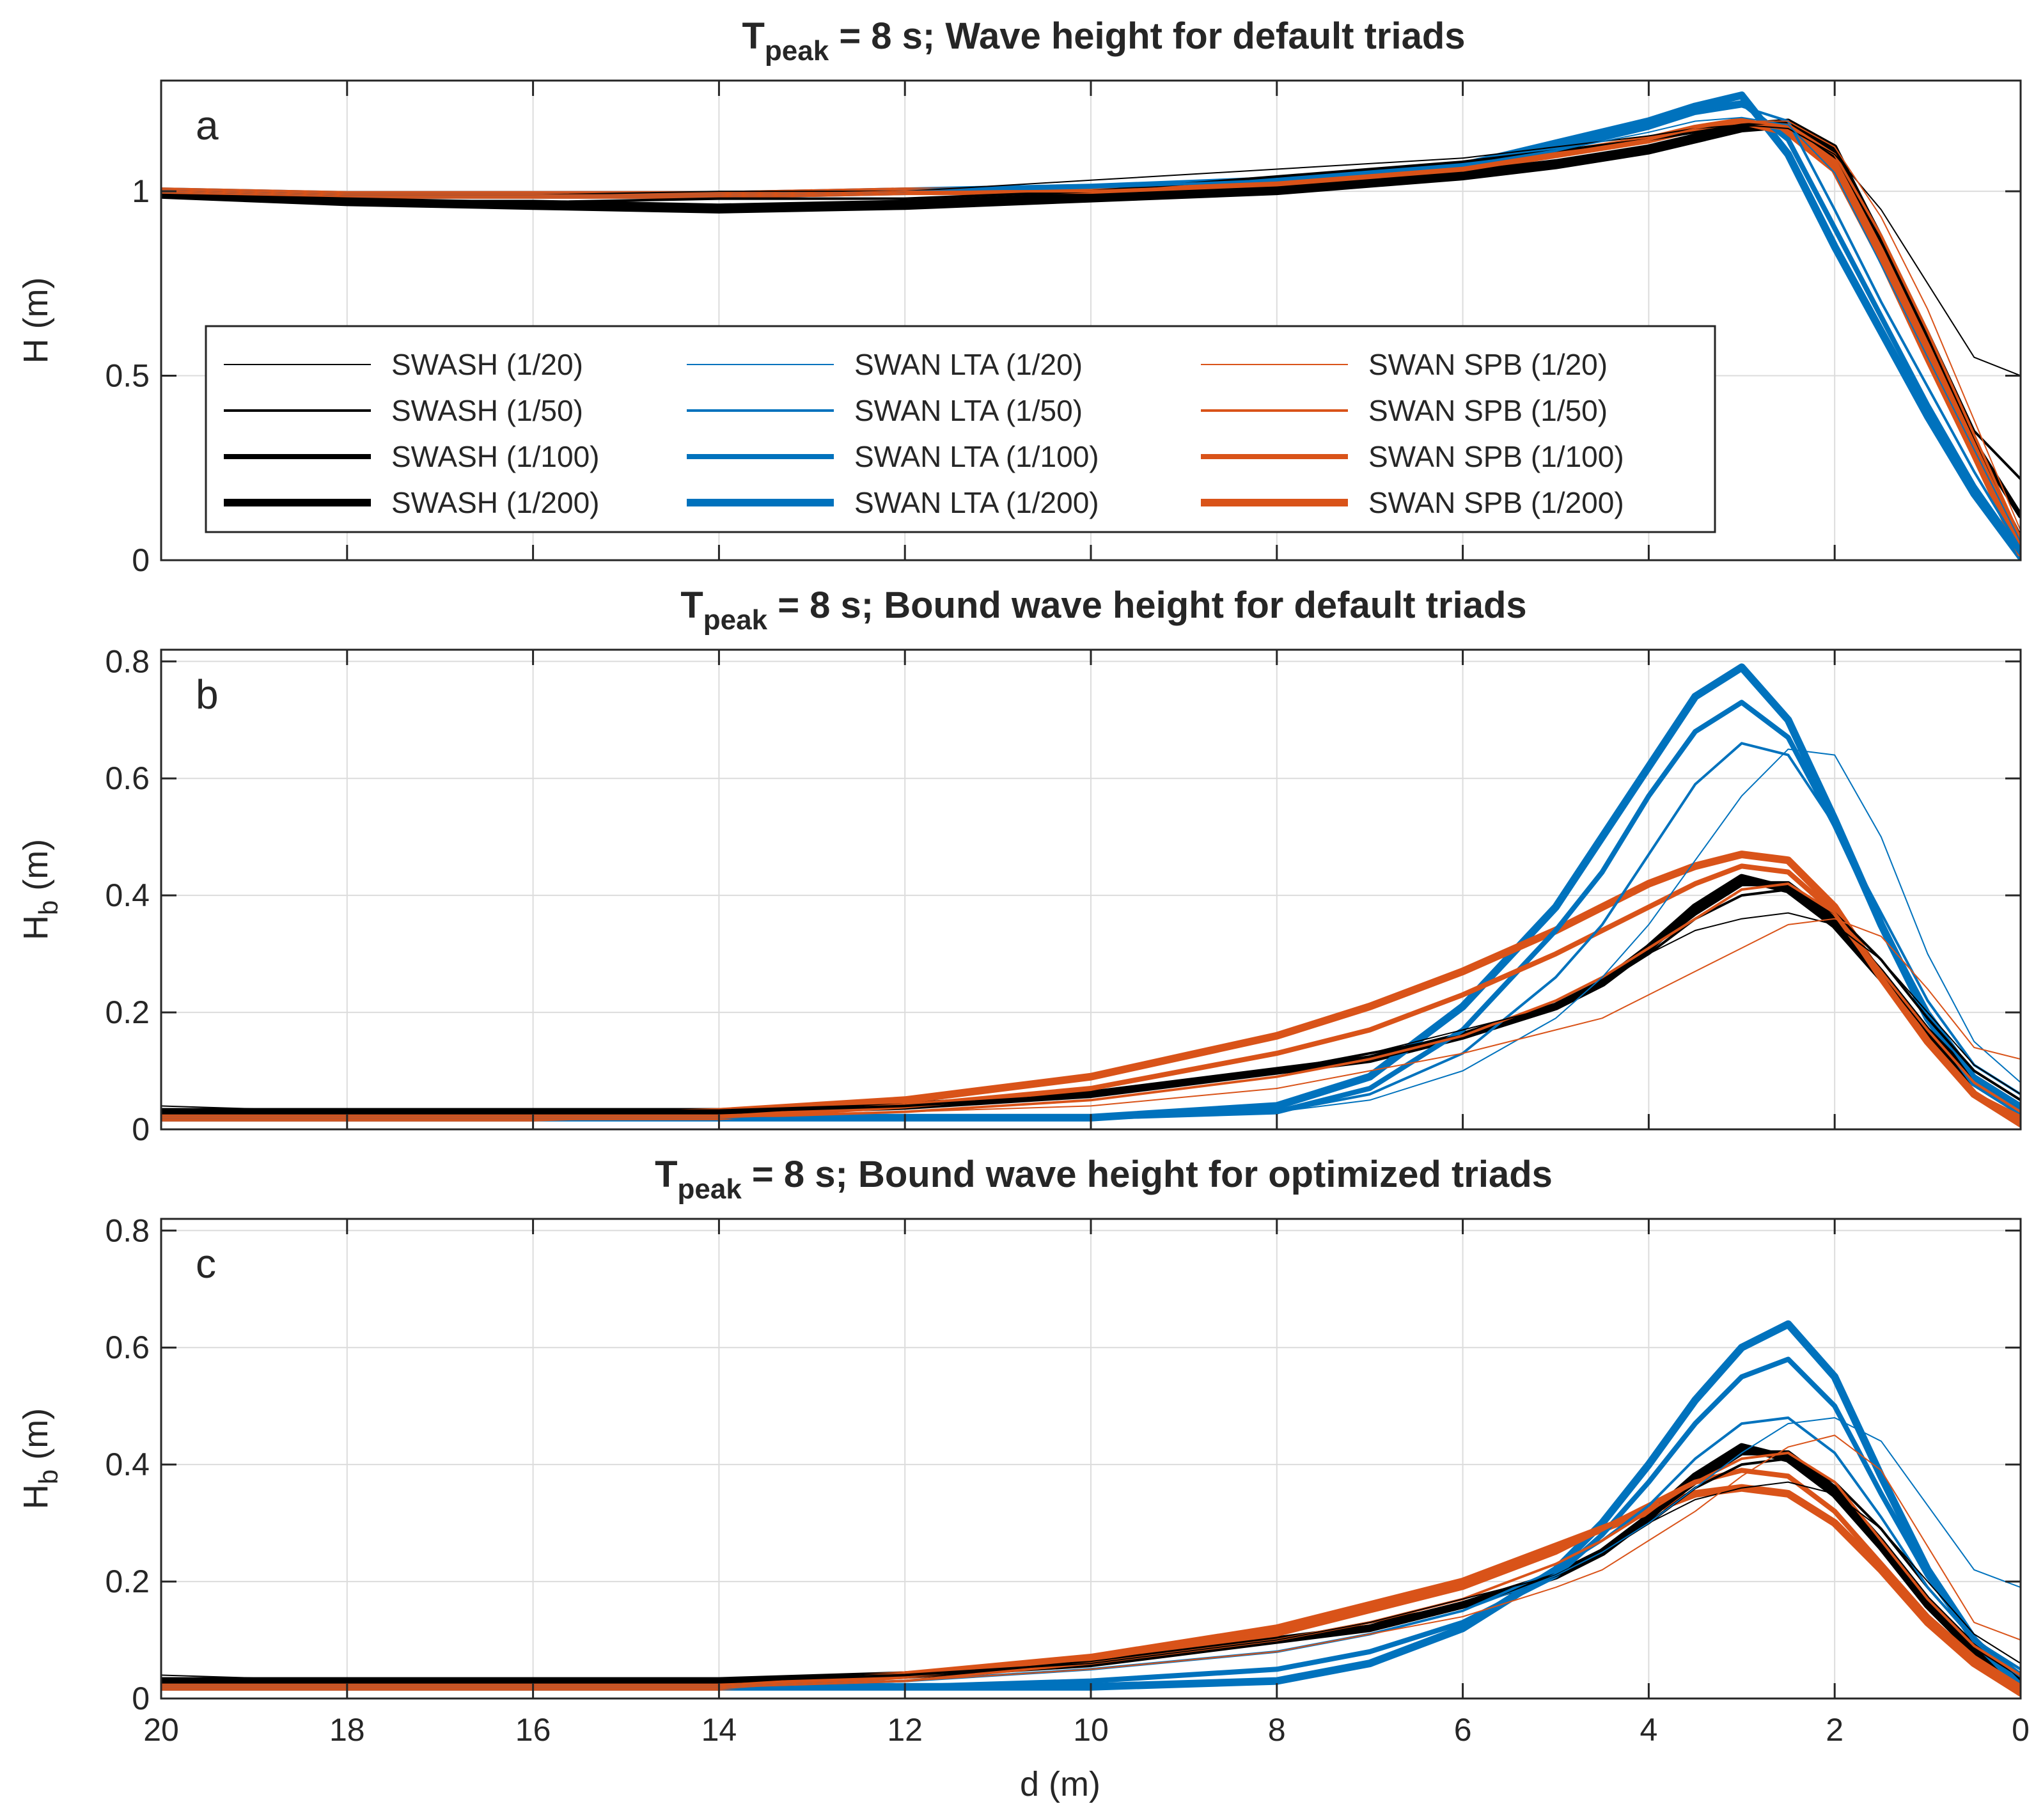  I want to click on legend-entry: SWASH (1/100), so click(412, 456).